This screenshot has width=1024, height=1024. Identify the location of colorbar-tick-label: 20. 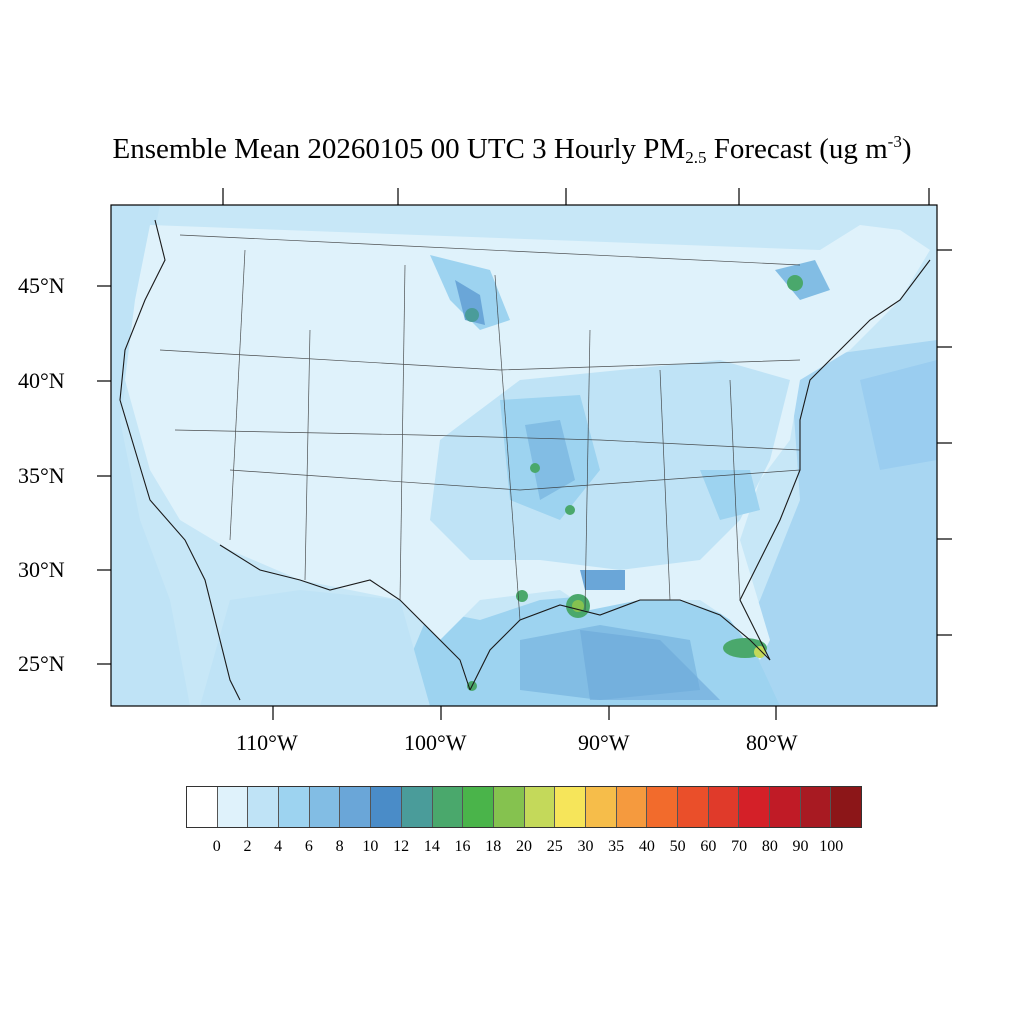
(524, 846).